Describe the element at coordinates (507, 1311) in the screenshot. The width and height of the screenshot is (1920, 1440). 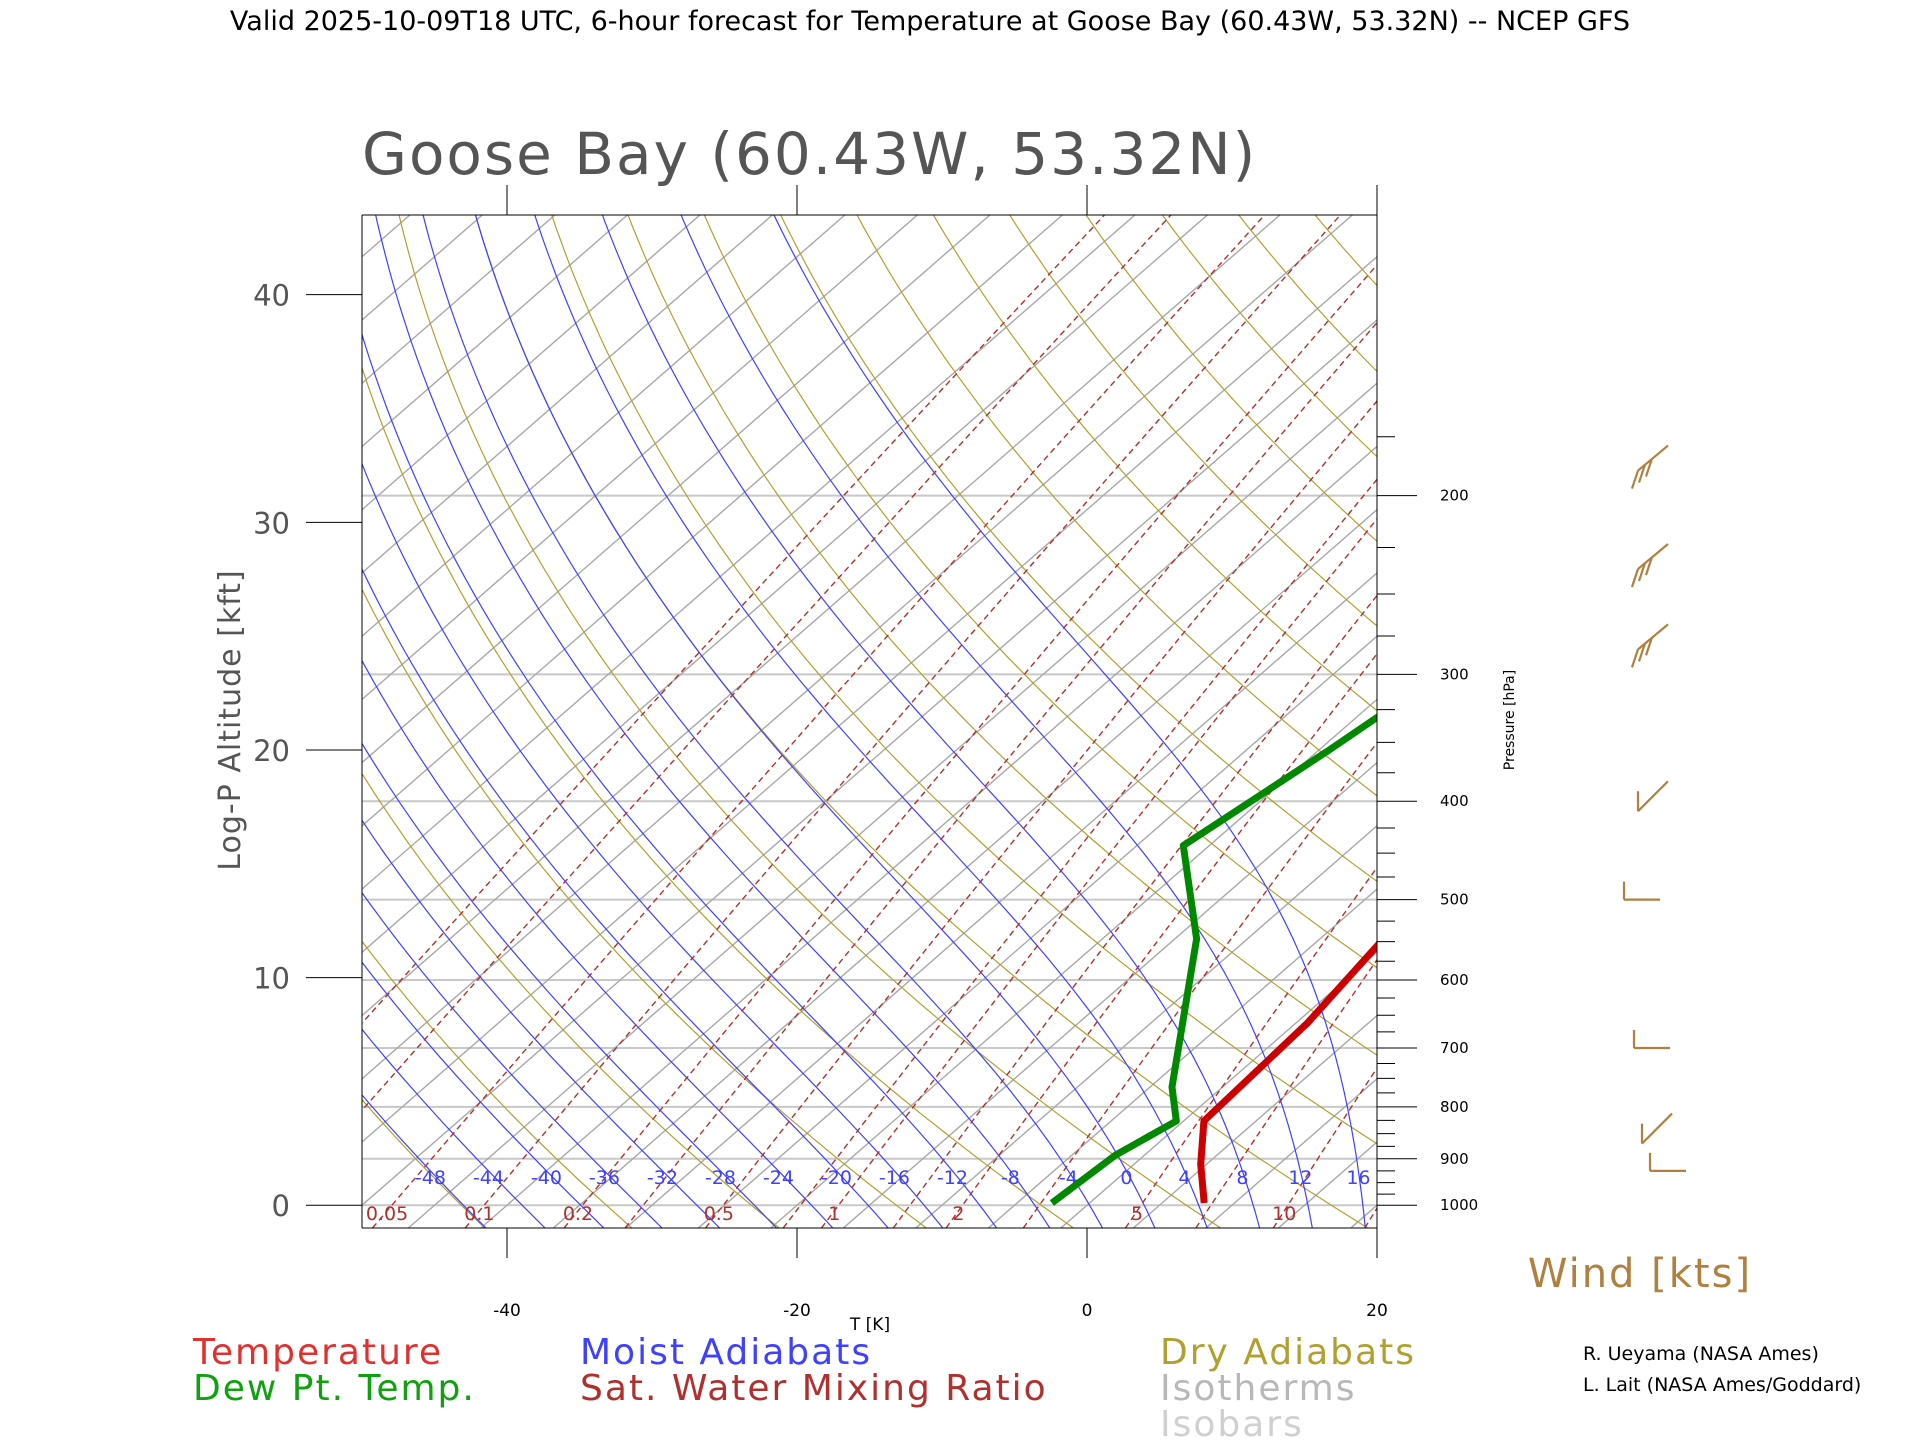
I see `x-tick-label: -40` at that location.